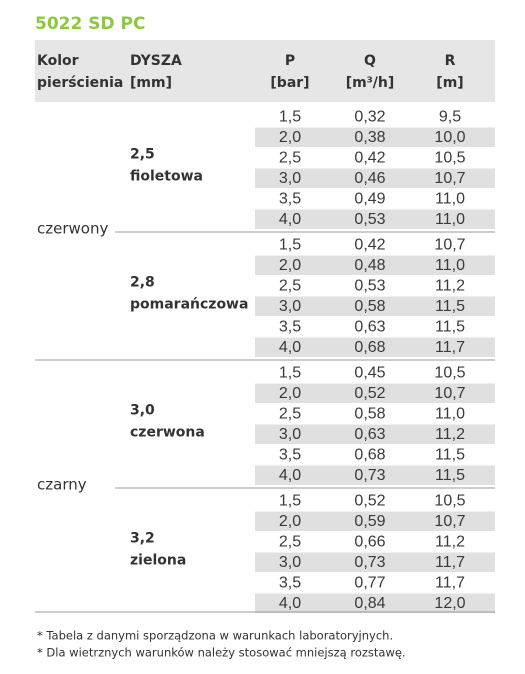  Describe the element at coordinates (80, 83) in the screenshot. I see `header: pierścienia` at that location.